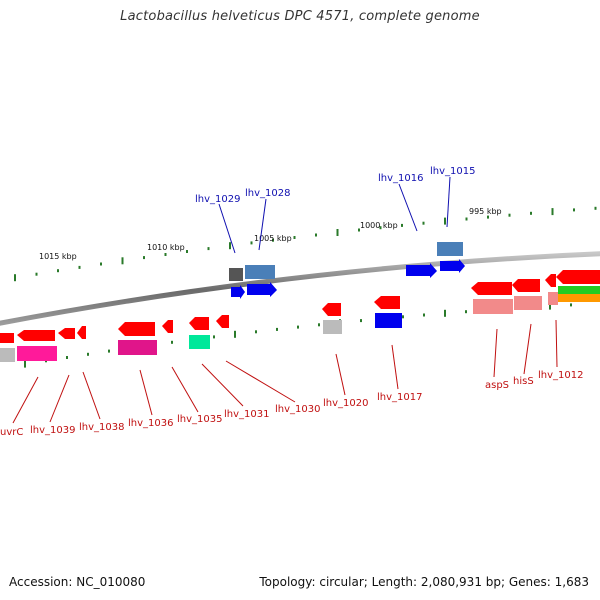 The width and height of the screenshot is (600, 600). Describe the element at coordinates (52, 430) in the screenshot. I see `gene-label-lhv-1039: lhv_1039` at that location.